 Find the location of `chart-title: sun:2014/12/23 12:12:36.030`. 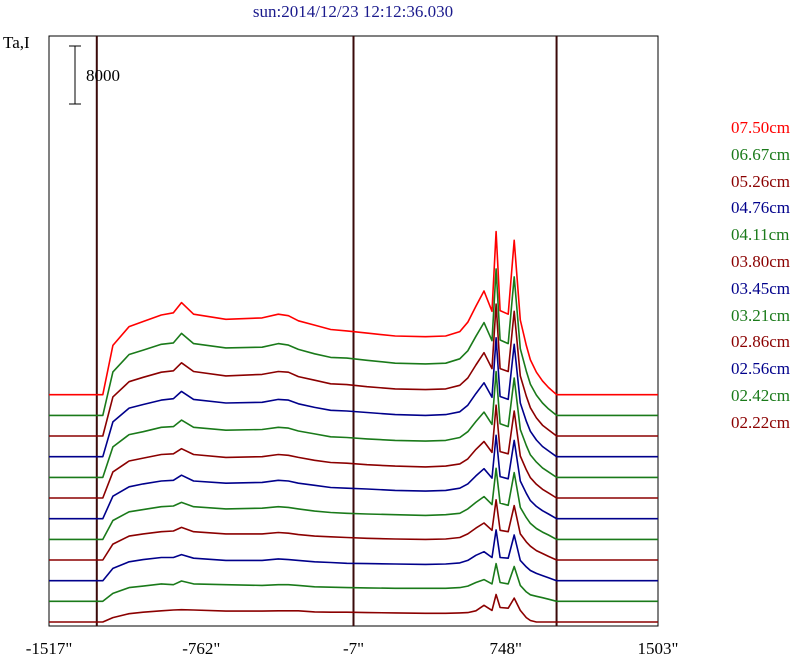

chart-title: sun:2014/12/23 12:12:36.030 is located at coordinates (353, 11).